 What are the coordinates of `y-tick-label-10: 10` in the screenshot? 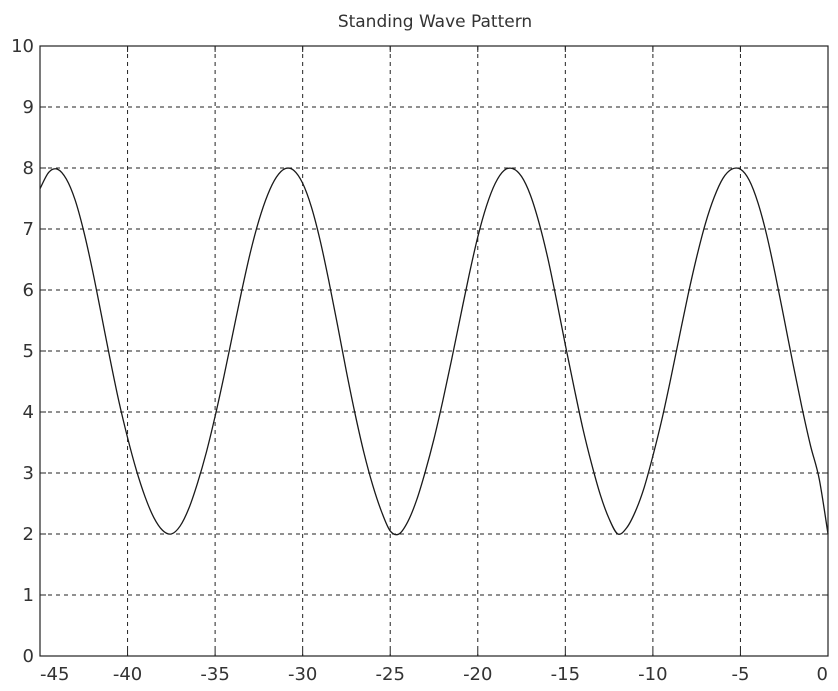 It's located at (22, 46).